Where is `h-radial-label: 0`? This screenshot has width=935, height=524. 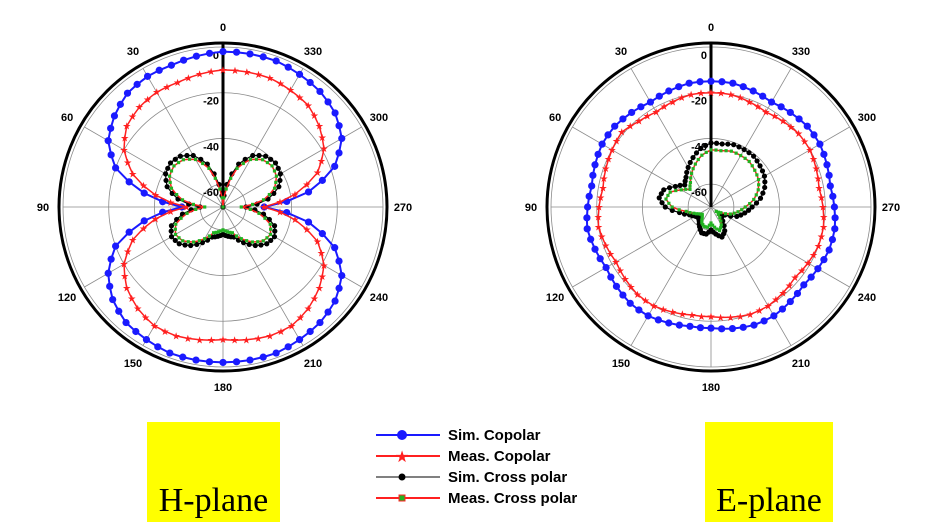 h-radial-label: 0 is located at coordinates (216, 56).